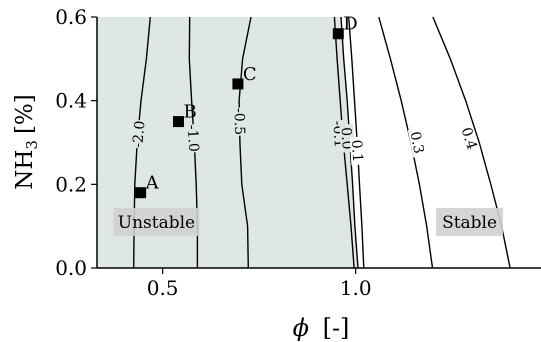 This screenshot has height=342, width=541. What do you see at coordinates (25, 114) in the screenshot?
I see `y-axis-unit: [%]` at bounding box center [25, 114].